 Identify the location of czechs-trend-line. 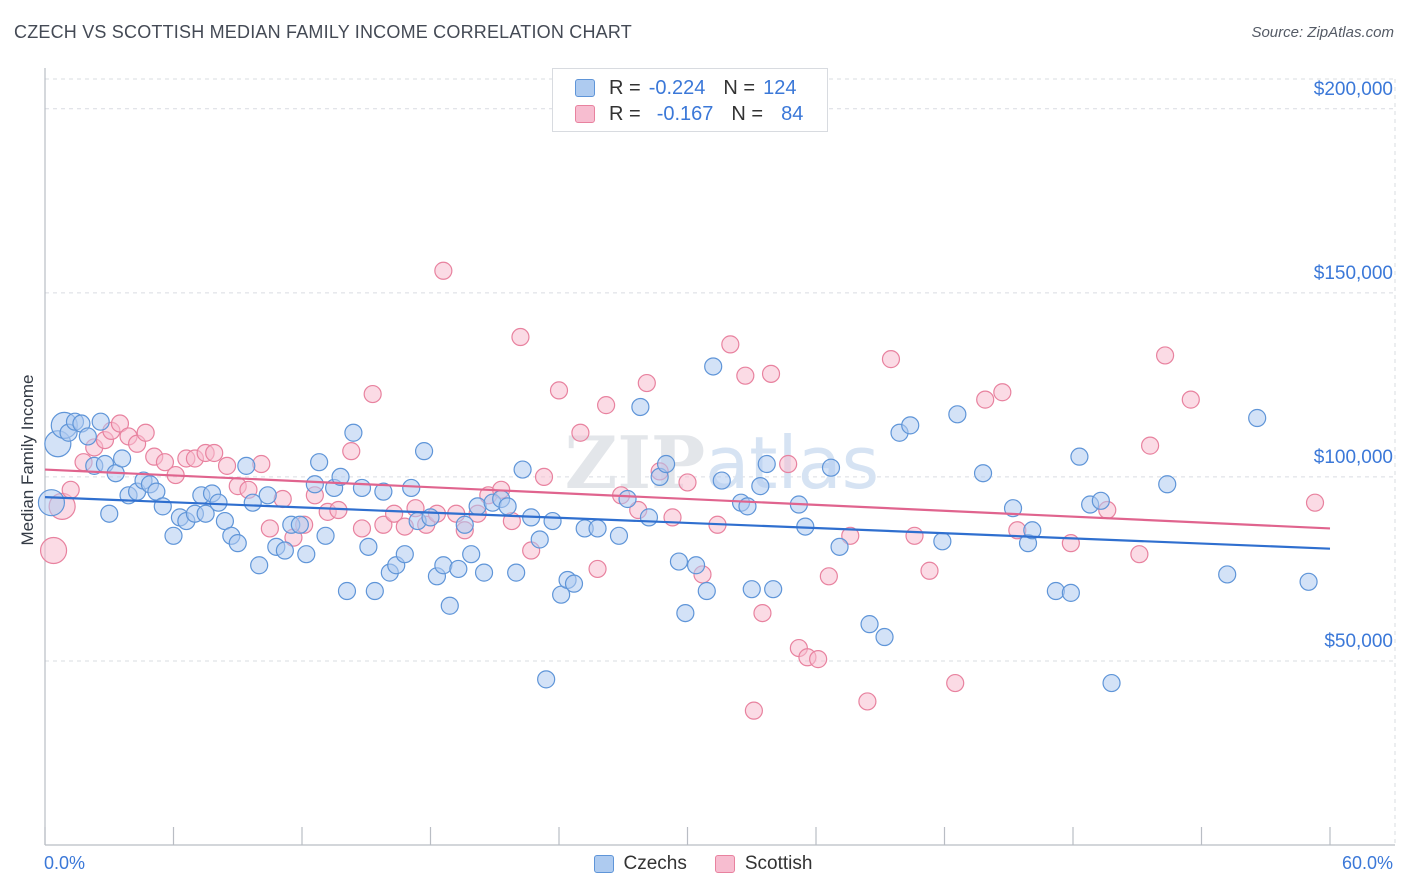
(687, 523).